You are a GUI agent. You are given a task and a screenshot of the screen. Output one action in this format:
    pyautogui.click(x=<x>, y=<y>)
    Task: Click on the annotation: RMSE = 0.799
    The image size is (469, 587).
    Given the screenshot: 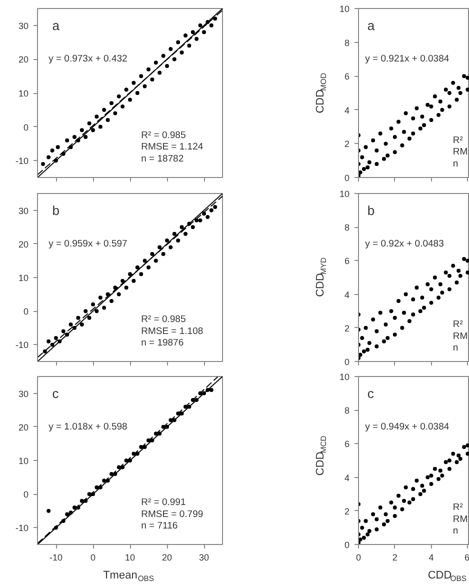 What is the action you would take?
    pyautogui.click(x=172, y=514)
    